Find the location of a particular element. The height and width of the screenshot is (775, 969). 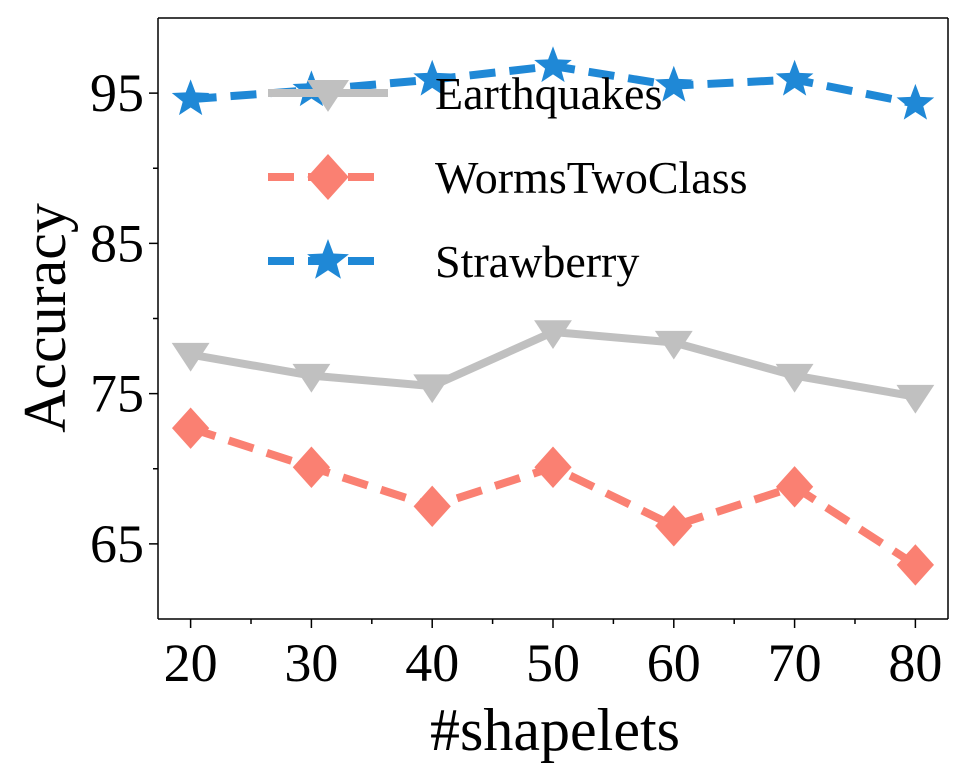

series-earthquakes is located at coordinates (553, 367).